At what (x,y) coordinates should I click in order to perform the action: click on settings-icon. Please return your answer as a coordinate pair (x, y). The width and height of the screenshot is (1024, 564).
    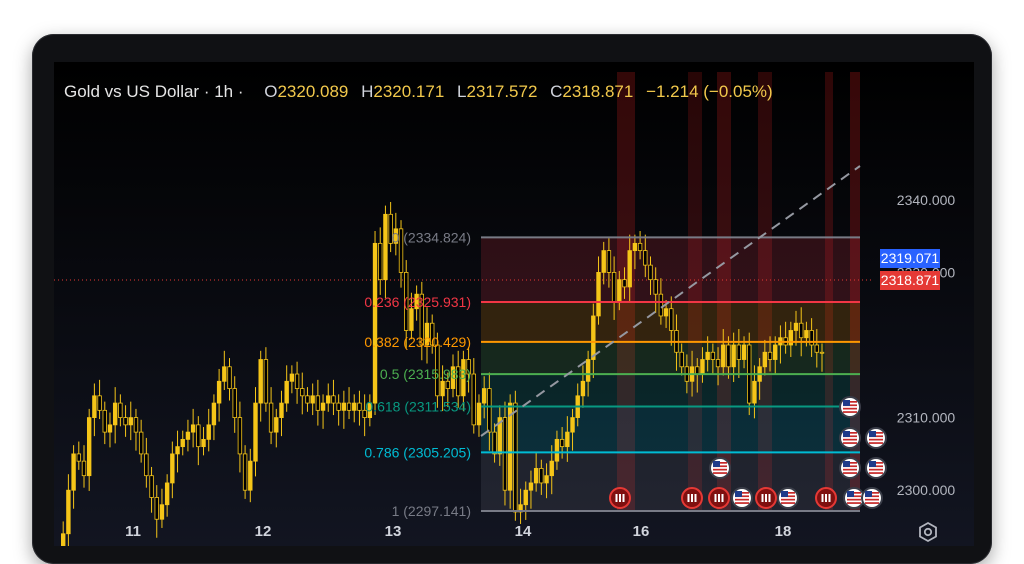
    Looking at the image, I should click on (928, 532).